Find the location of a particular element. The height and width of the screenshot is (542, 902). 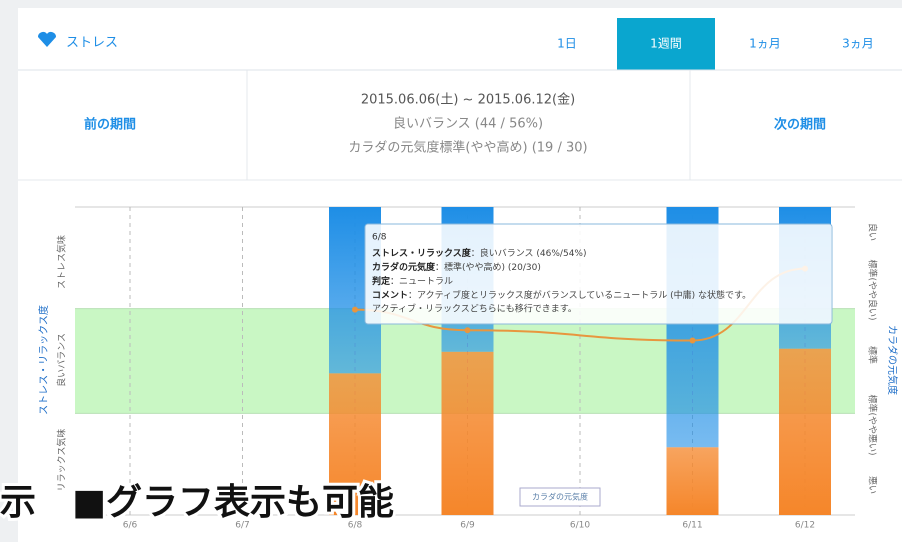

active-tab-bg is located at coordinates (666, 44).